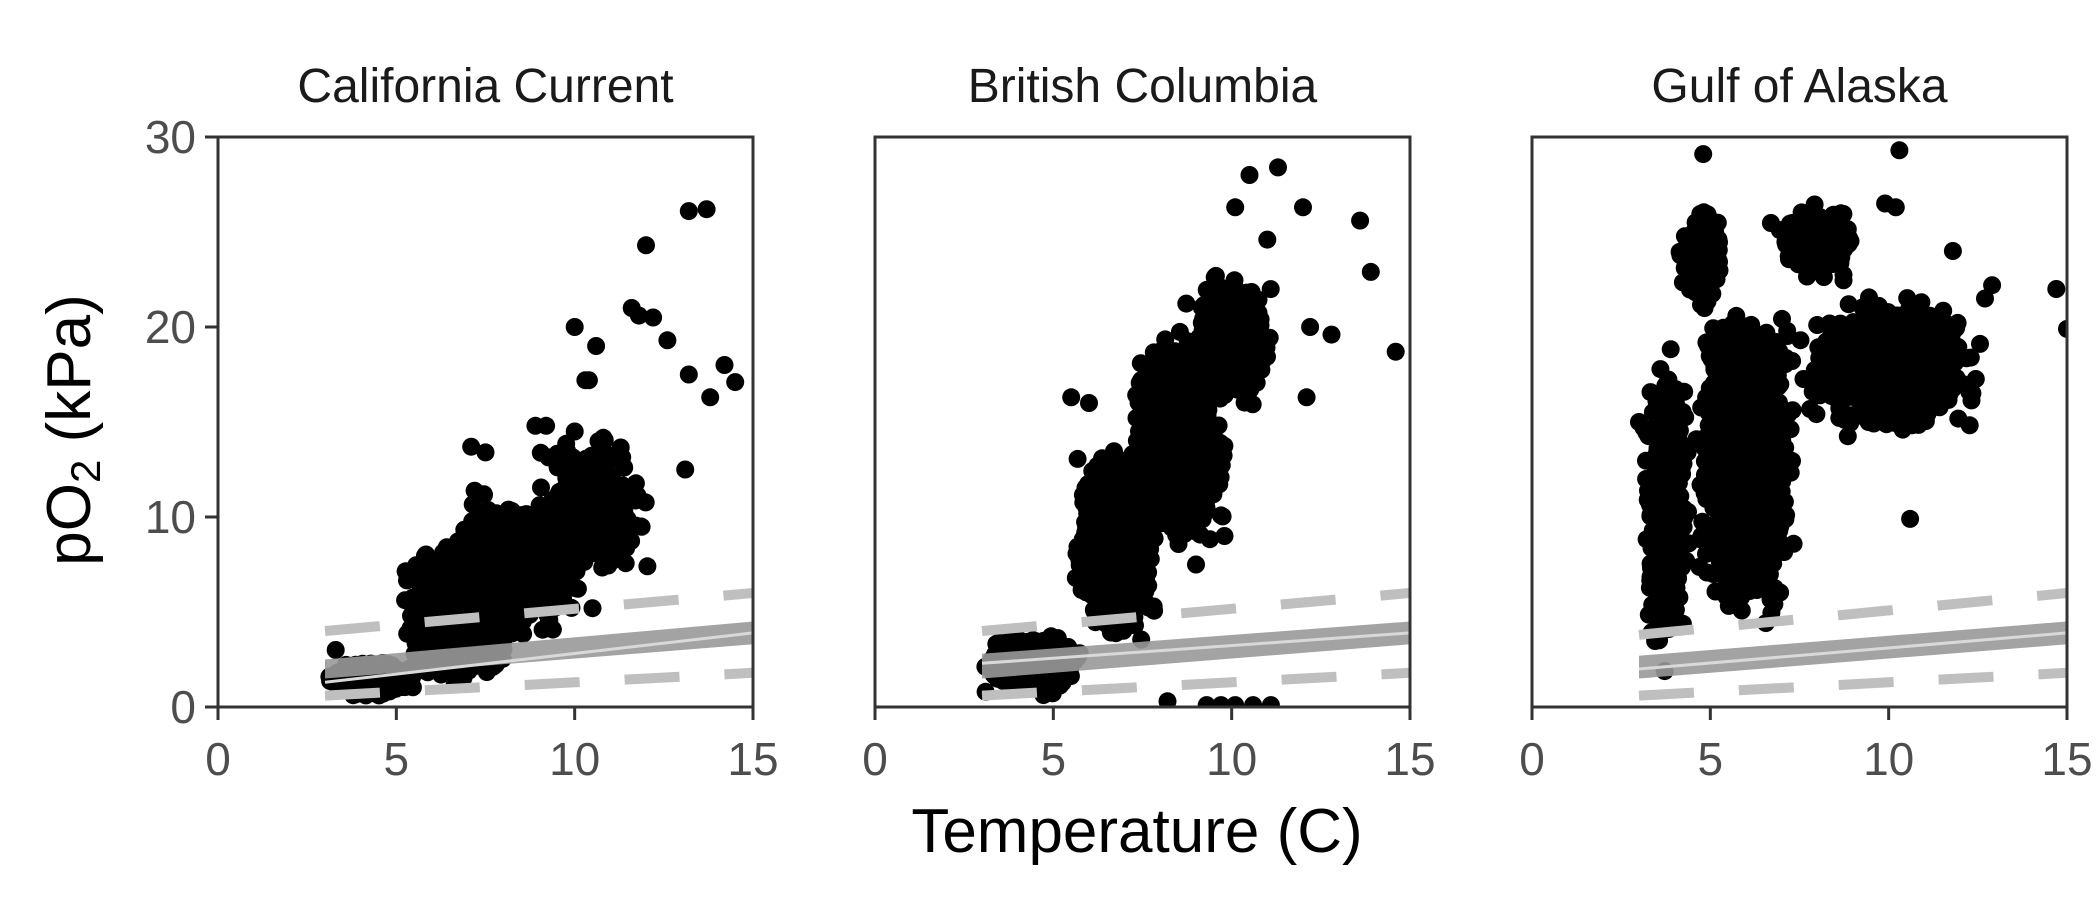 This screenshot has width=2100, height=900. What do you see at coordinates (574, 759) in the screenshot?
I see `x-tick-label: 10` at bounding box center [574, 759].